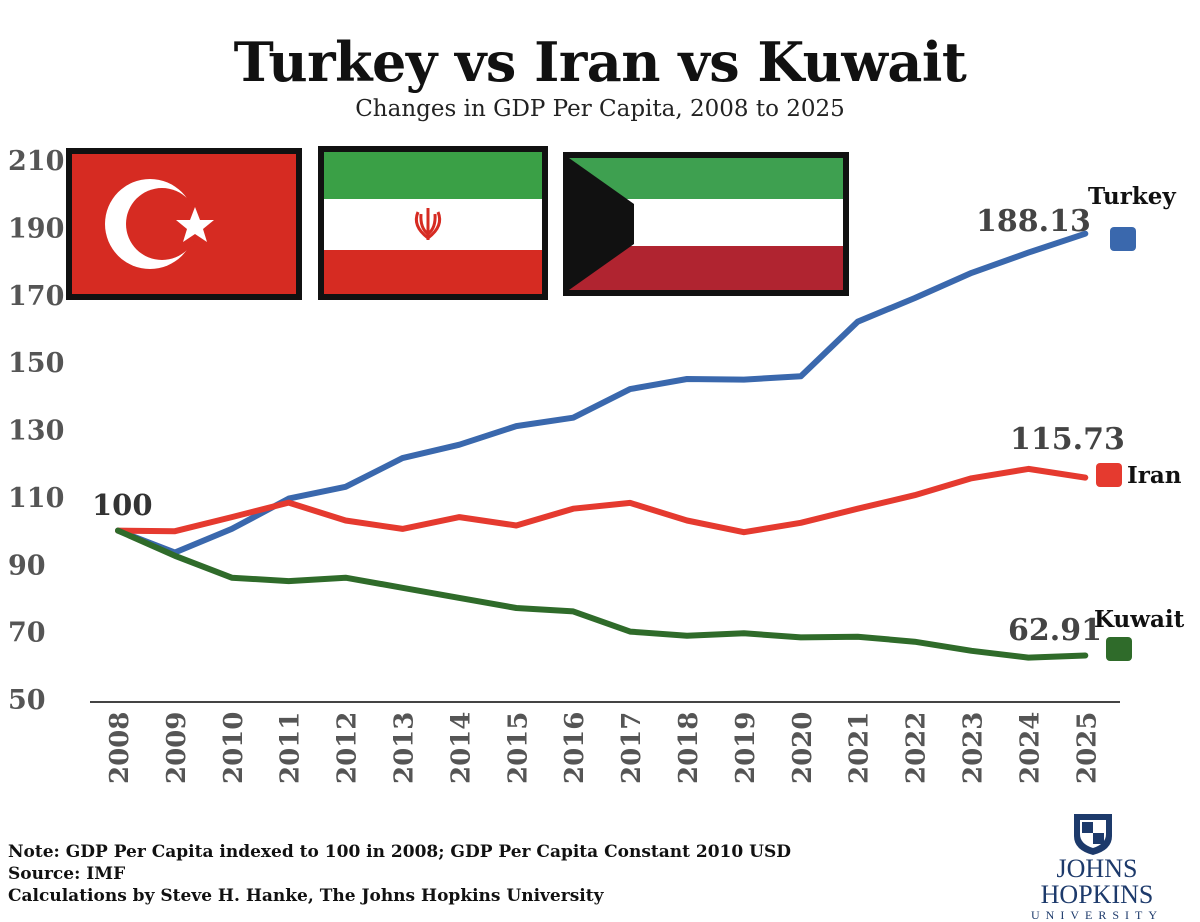 The width and height of the screenshot is (1200, 922). I want to click on x-tick-label: 2015, so click(518, 748).